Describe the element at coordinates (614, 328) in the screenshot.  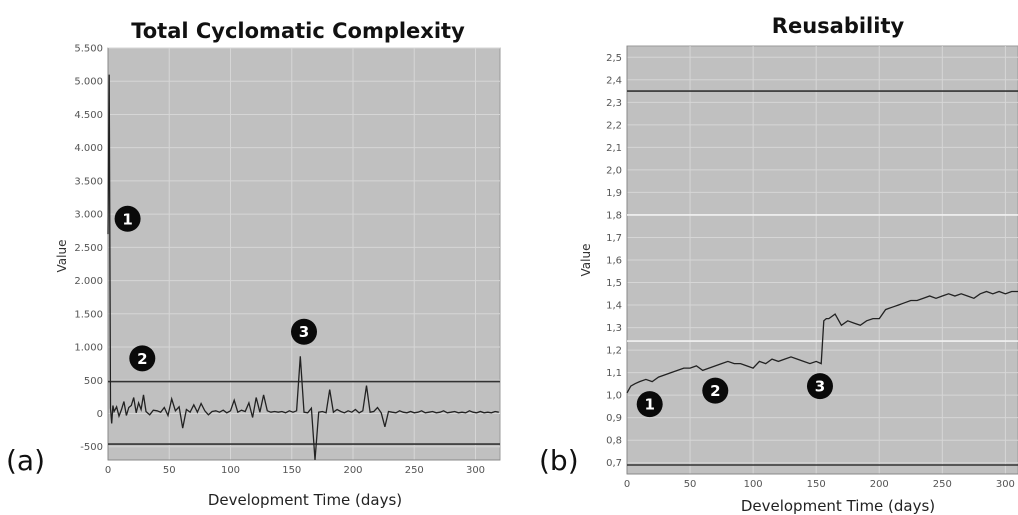
I see `y-tick-label: 1,3` at that location.